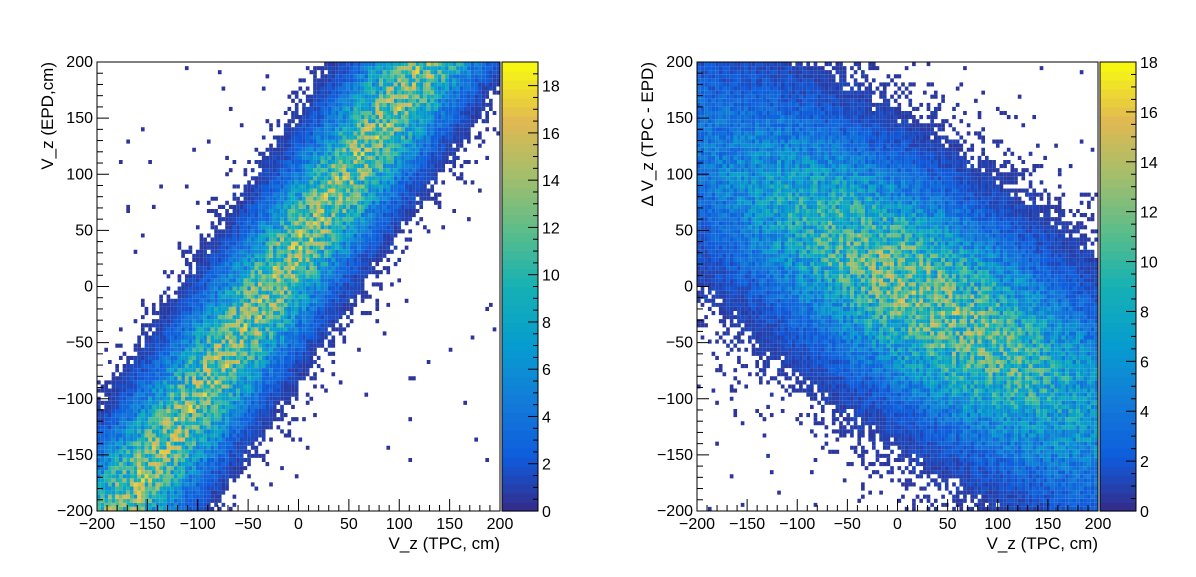 This screenshot has height=577, width=1196. Describe the element at coordinates (1042, 543) in the screenshot. I see `right-x-axis-label: V_z (TPC, cm)` at that location.